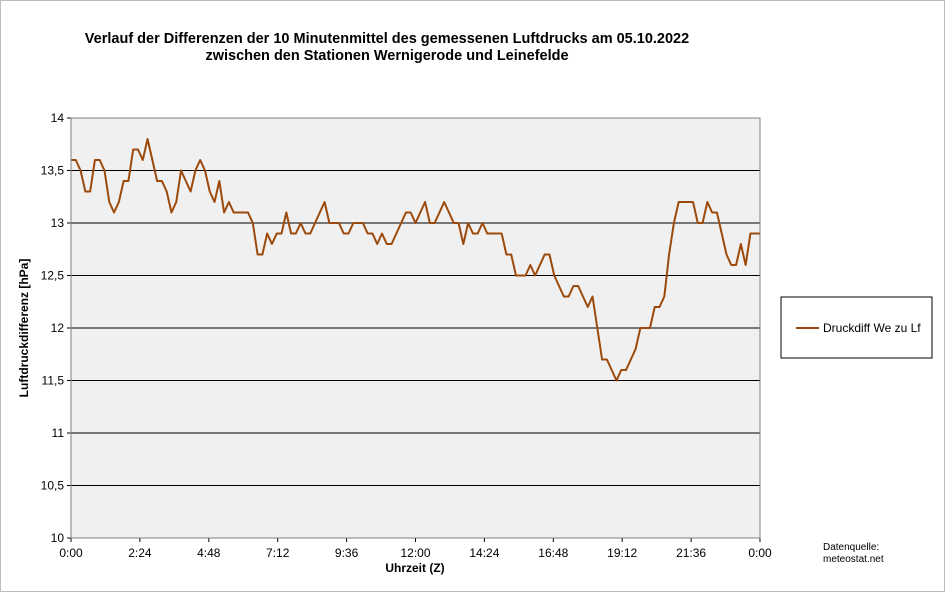 Image resolution: width=945 pixels, height=592 pixels. I want to click on x-tick-label: 4:48, so click(209, 553).